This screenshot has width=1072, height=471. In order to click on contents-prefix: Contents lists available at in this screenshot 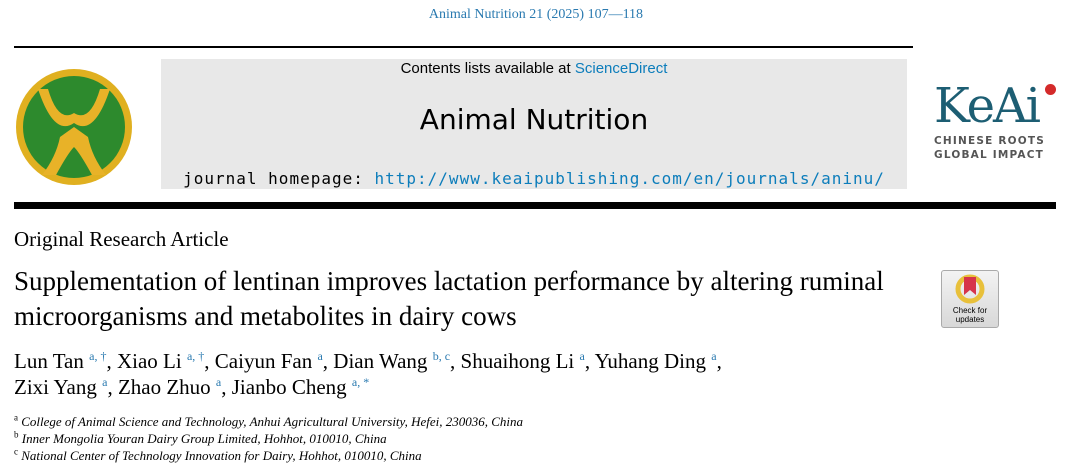, I will do `click(487, 68)`.